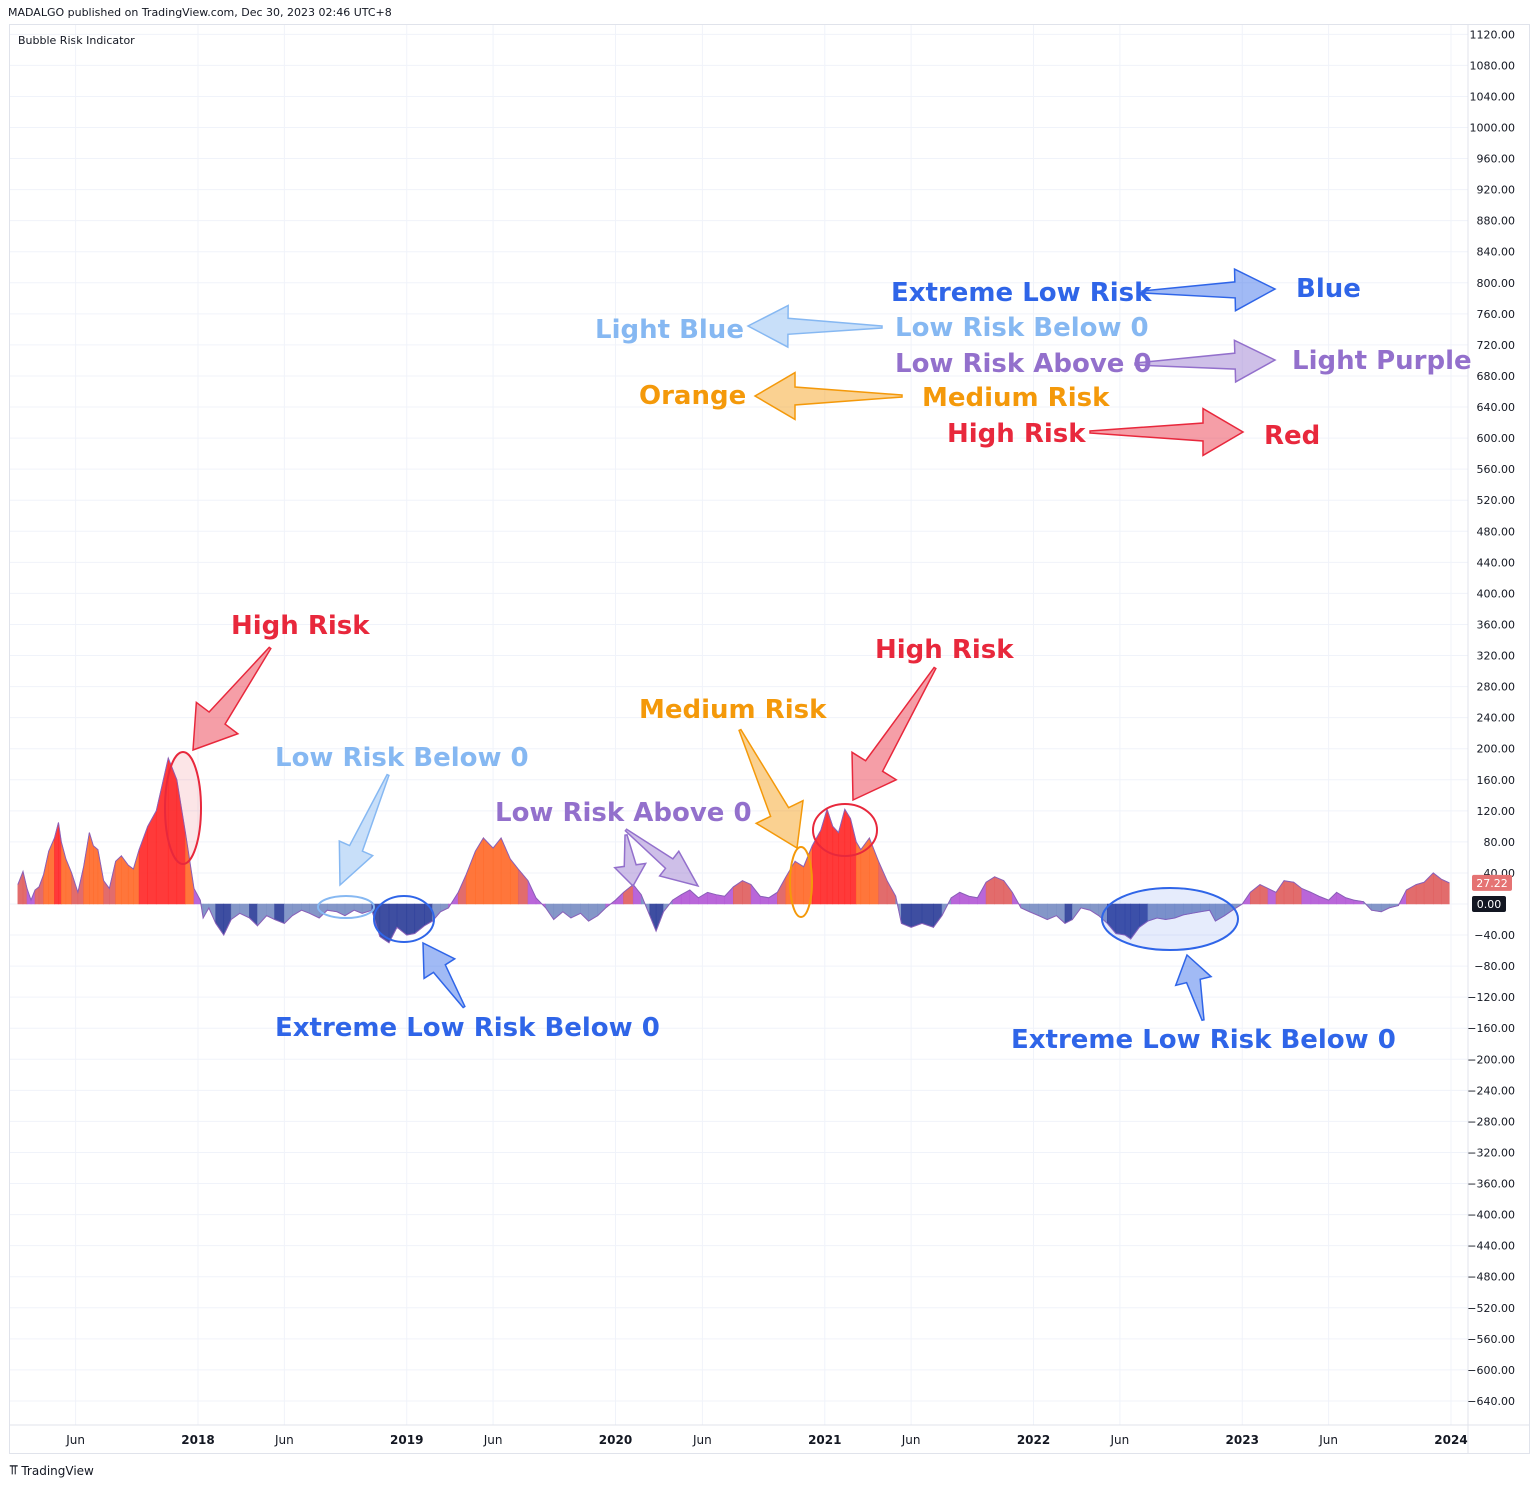 This screenshot has width=1540, height=1489. What do you see at coordinates (692, 396) in the screenshot?
I see `annotation-legend-orange: Orange` at bounding box center [692, 396].